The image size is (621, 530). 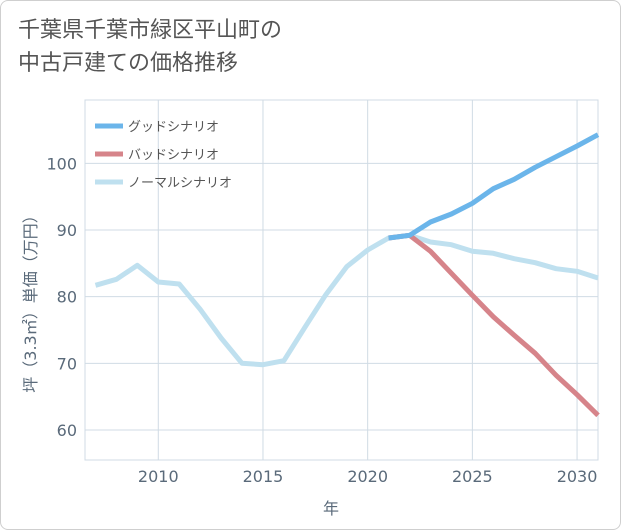 I want to click on x-tick-label: 2025, so click(x=472, y=476).